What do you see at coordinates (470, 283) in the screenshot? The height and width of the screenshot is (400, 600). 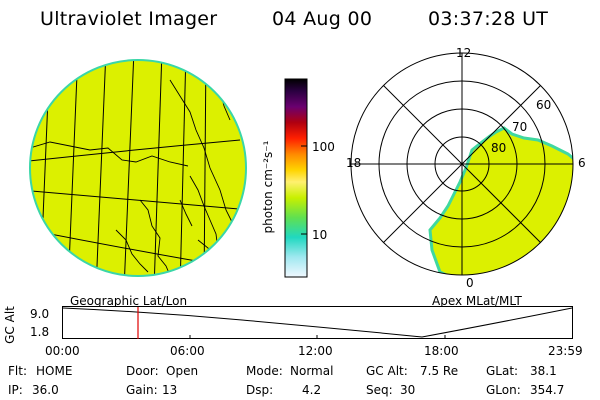 I see `mlt-label-0: 0` at bounding box center [470, 283].